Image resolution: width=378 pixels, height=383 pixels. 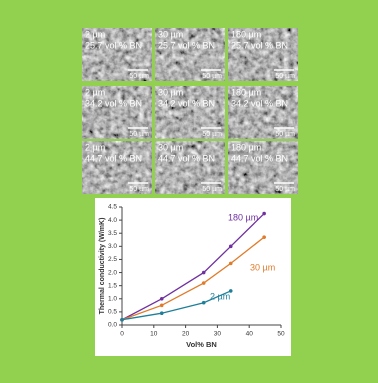 What do you see at coordinates (243, 217) in the screenshot?
I see `series-label: 180 µm` at bounding box center [243, 217].